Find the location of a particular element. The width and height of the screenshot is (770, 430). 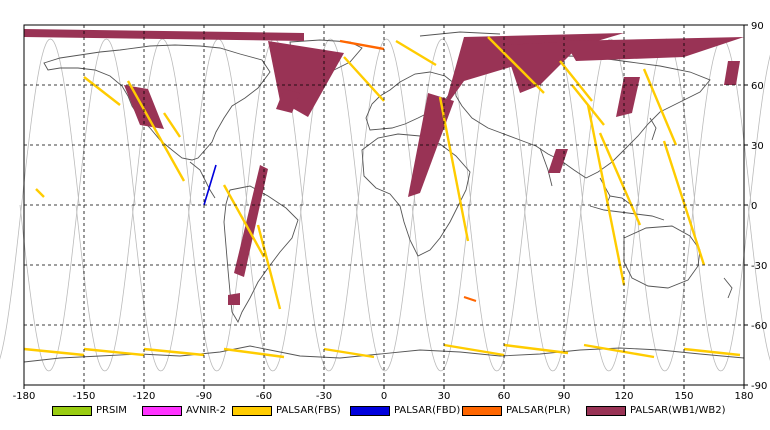

legend-item-palsar-wb: PALSAR(WB1/WB2) is located at coordinates (656, 411).